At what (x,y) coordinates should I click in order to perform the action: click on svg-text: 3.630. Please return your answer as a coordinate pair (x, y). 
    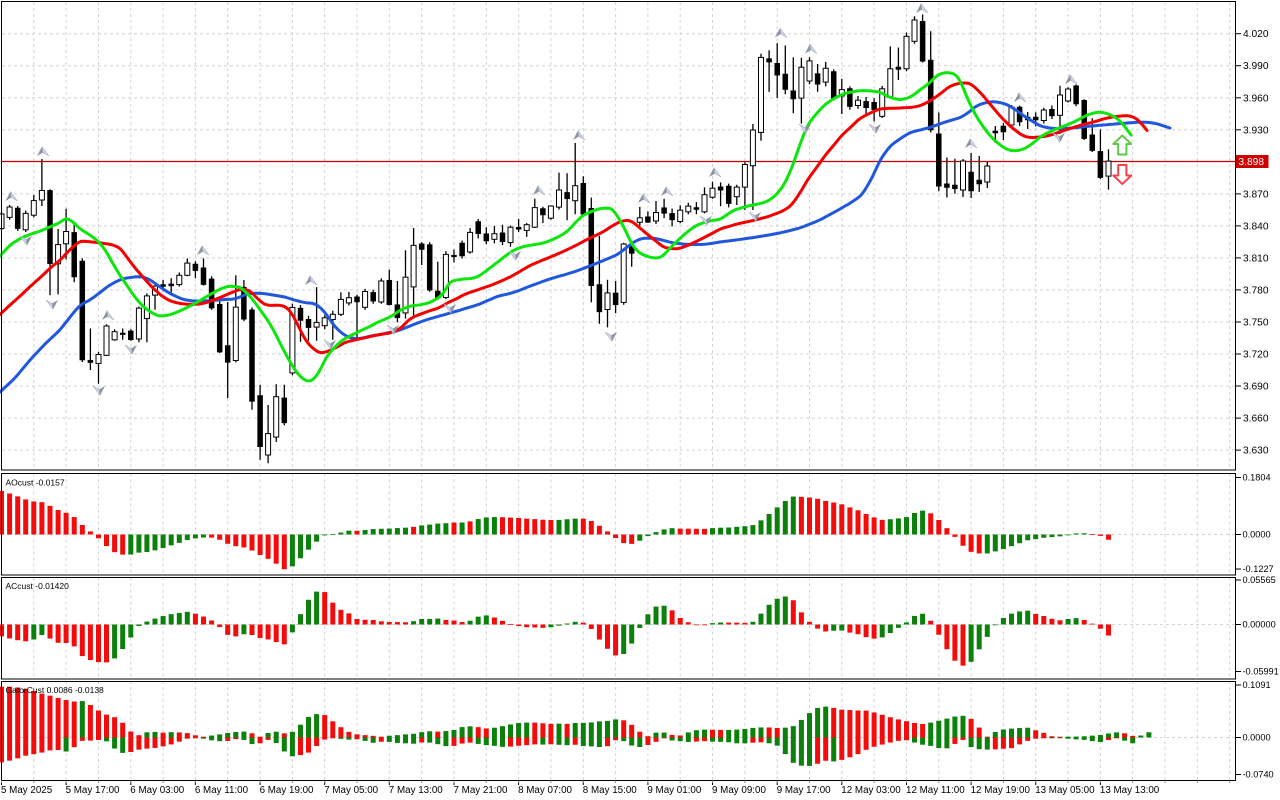
    Looking at the image, I should click on (1256, 451).